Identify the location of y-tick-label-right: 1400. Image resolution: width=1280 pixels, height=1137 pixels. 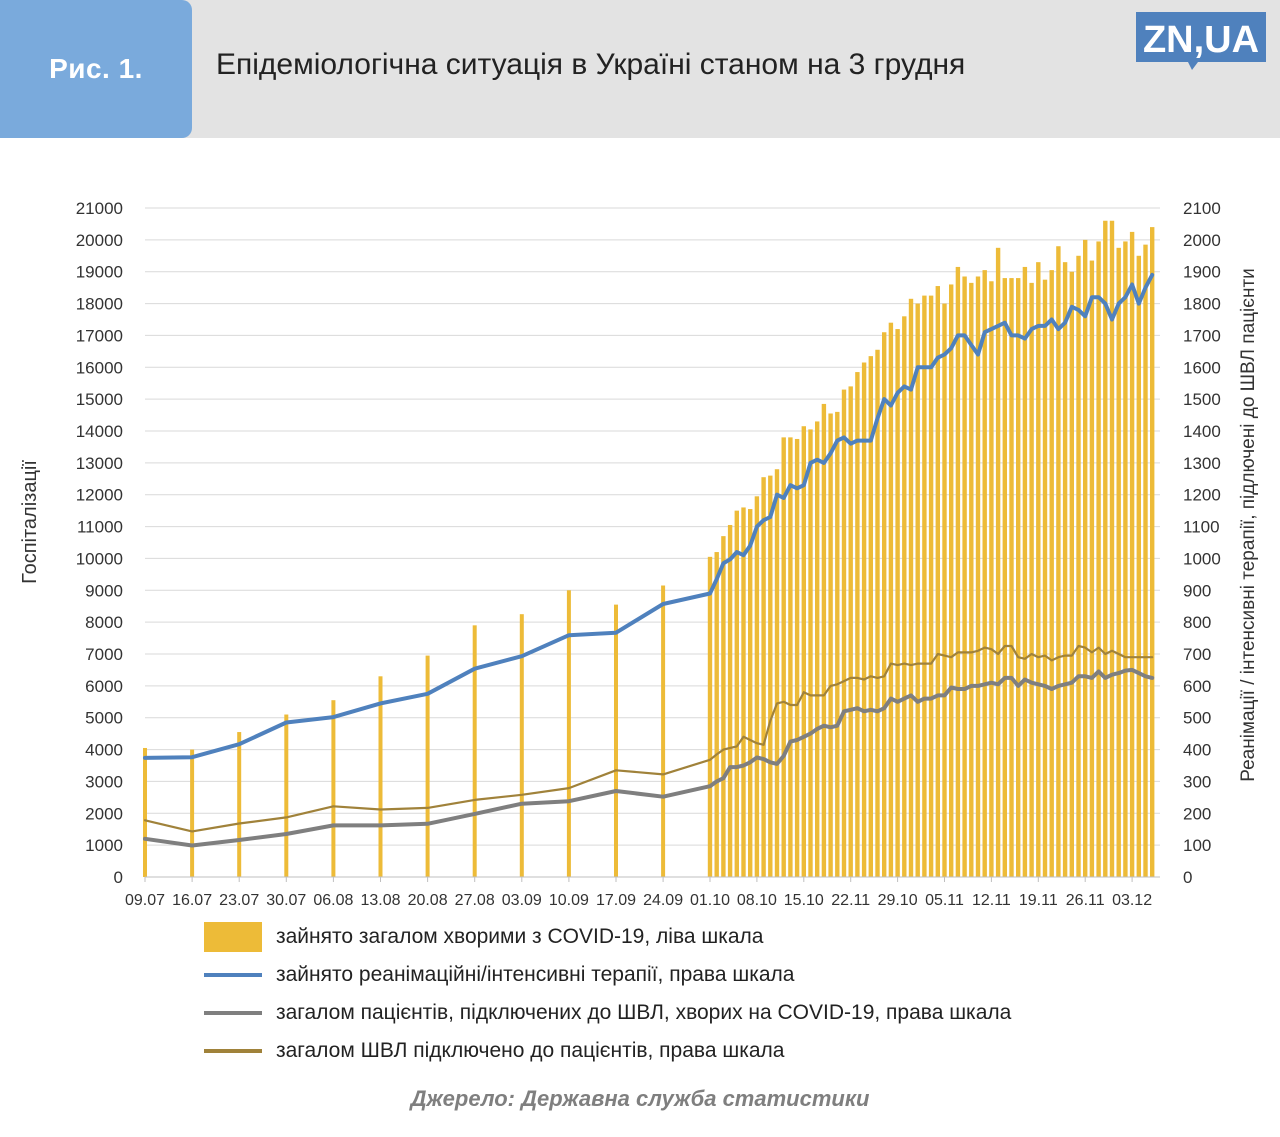
(1202, 431).